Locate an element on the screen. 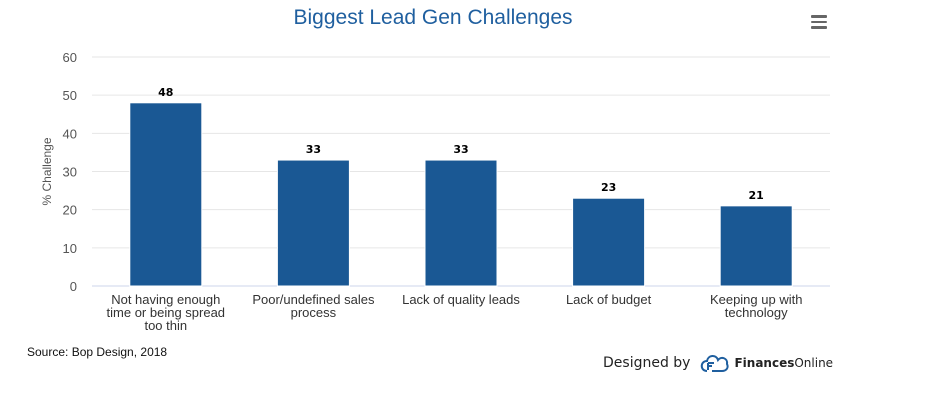 The height and width of the screenshot is (404, 936). y-tick-label: 40 is located at coordinates (70, 133).